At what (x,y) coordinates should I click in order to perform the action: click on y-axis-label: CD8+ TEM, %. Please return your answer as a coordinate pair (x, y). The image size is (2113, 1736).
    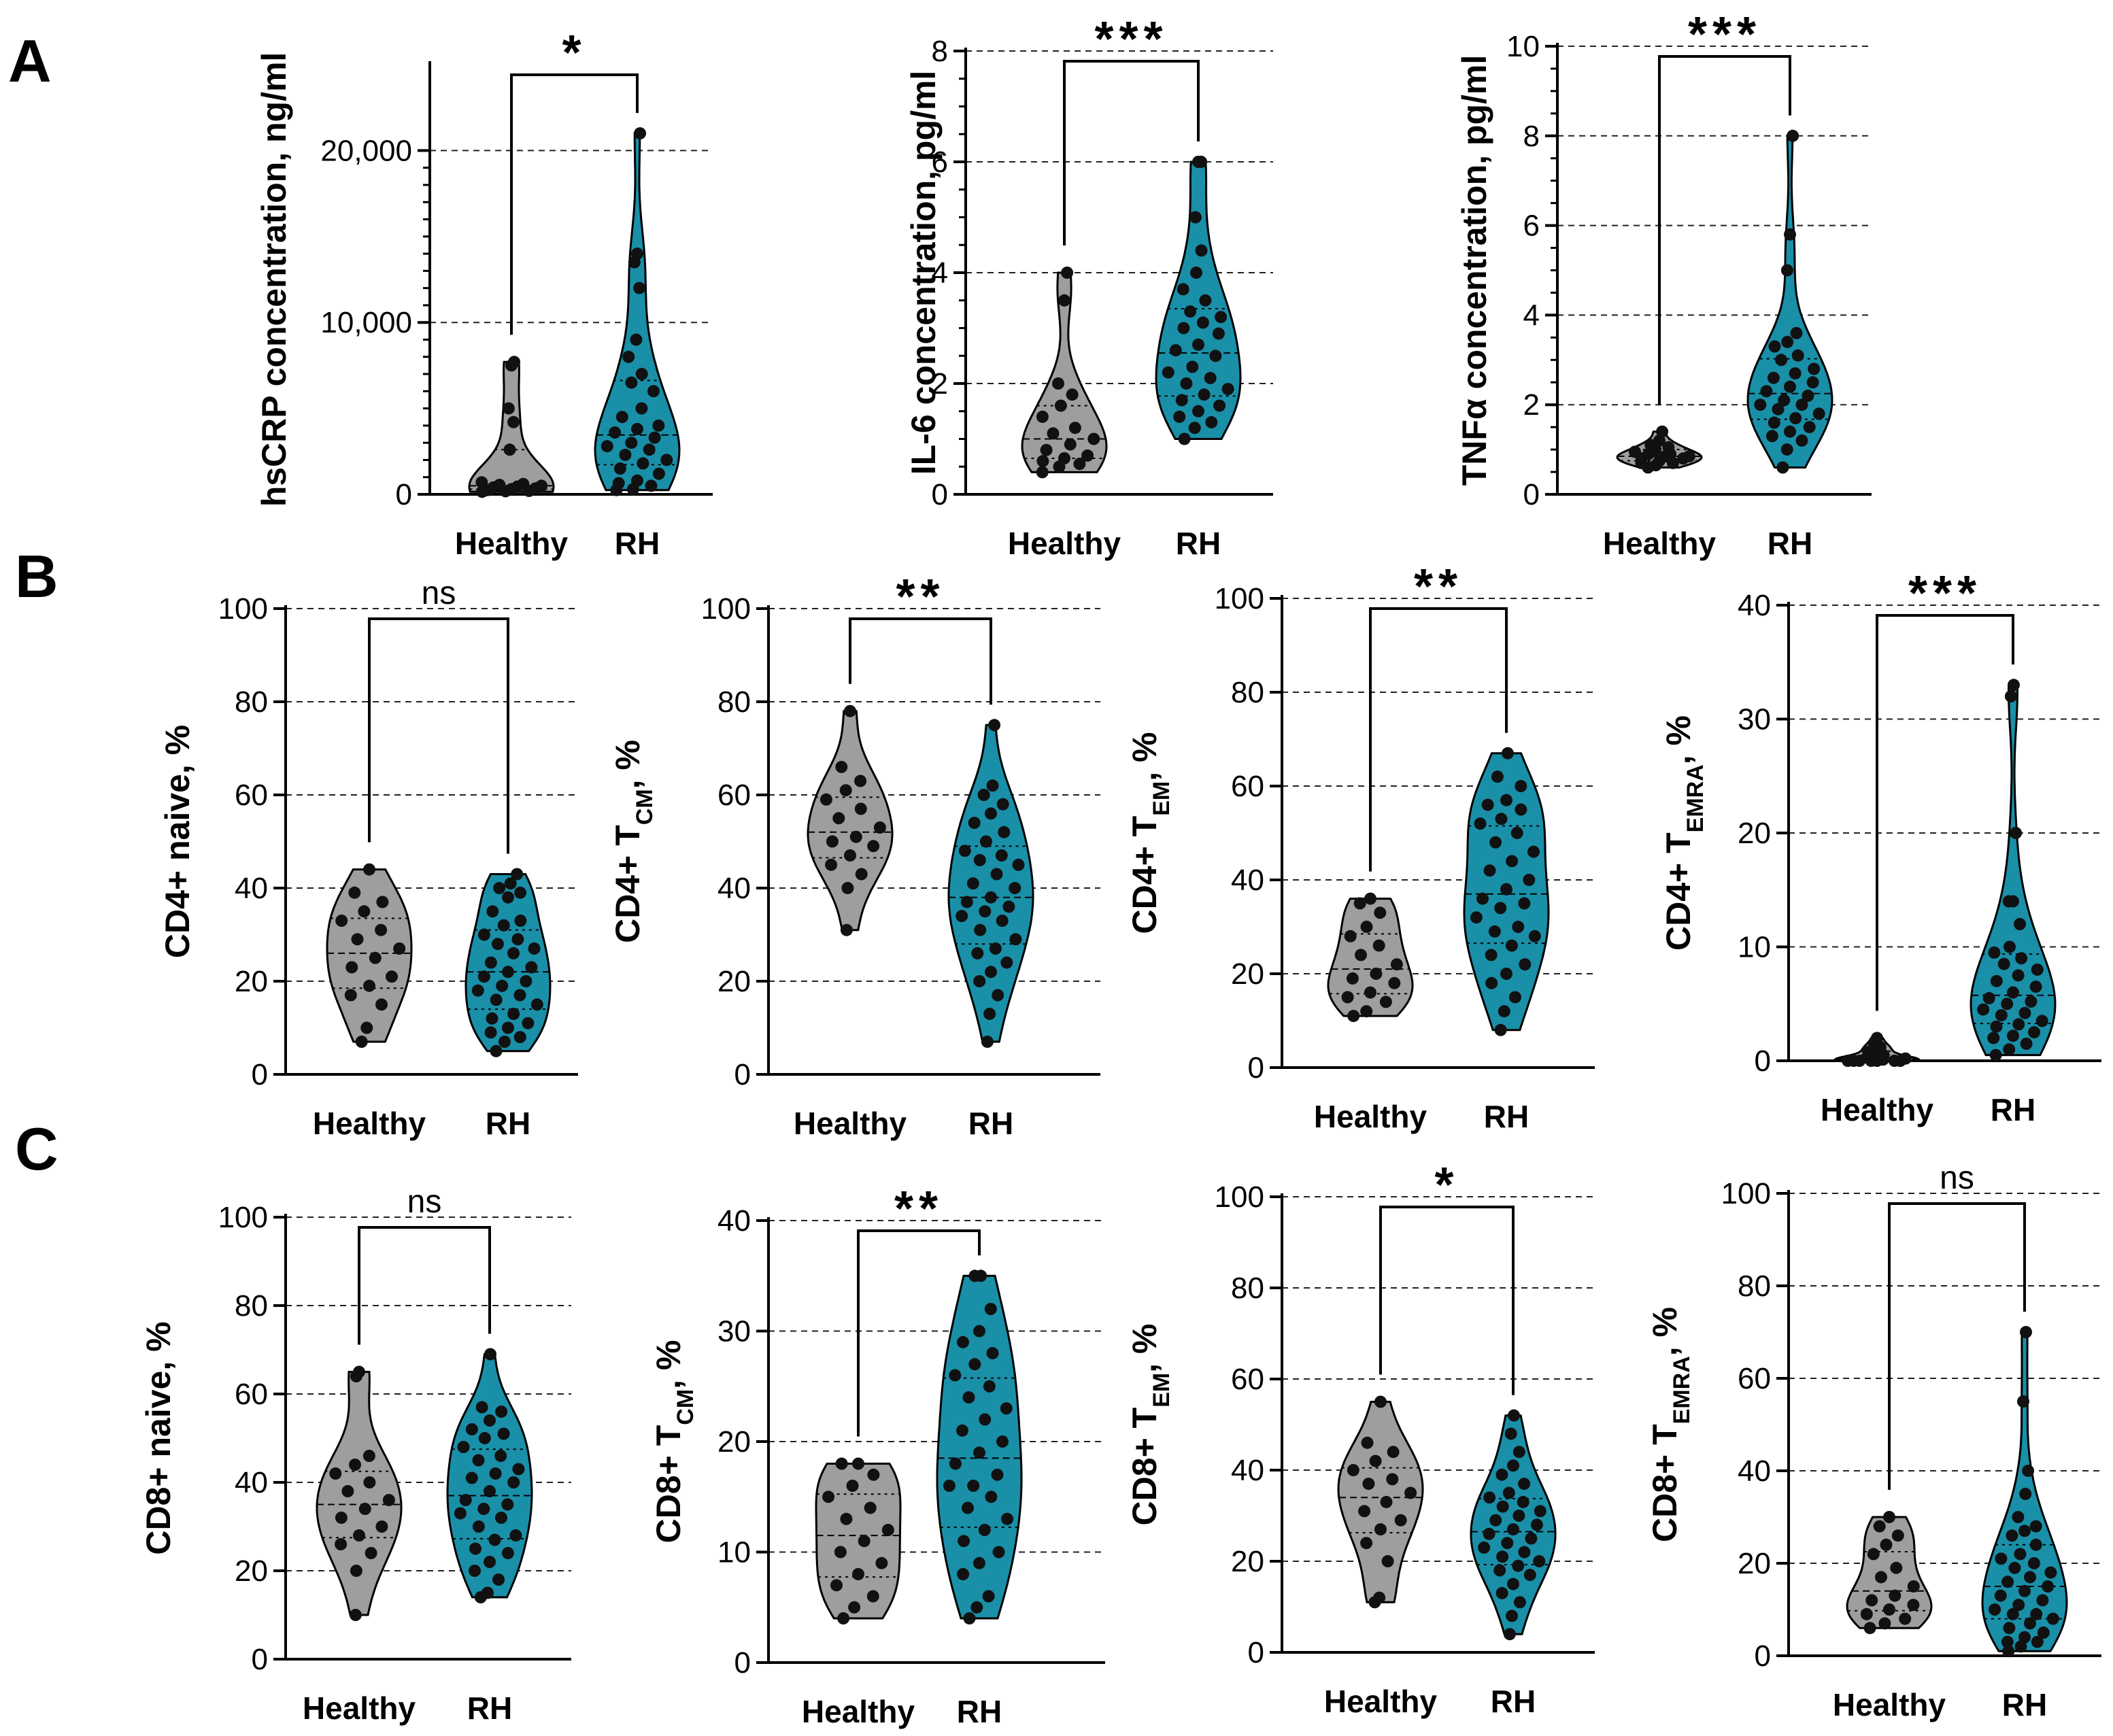
    Looking at the image, I should click on (1150, 1425).